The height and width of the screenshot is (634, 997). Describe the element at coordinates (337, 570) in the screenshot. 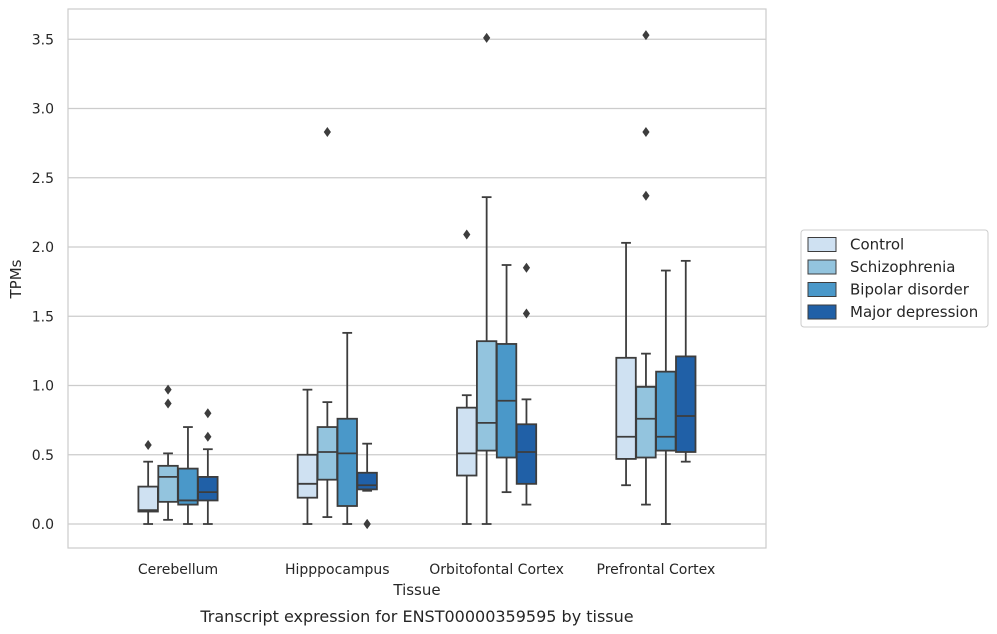

I see `x-tick-label: Hipppocampus` at that location.